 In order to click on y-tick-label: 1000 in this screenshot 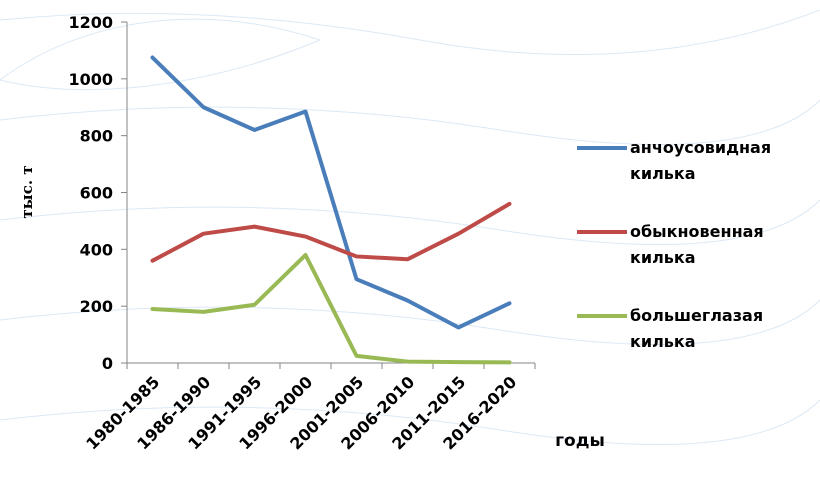, I will do `click(90, 79)`.